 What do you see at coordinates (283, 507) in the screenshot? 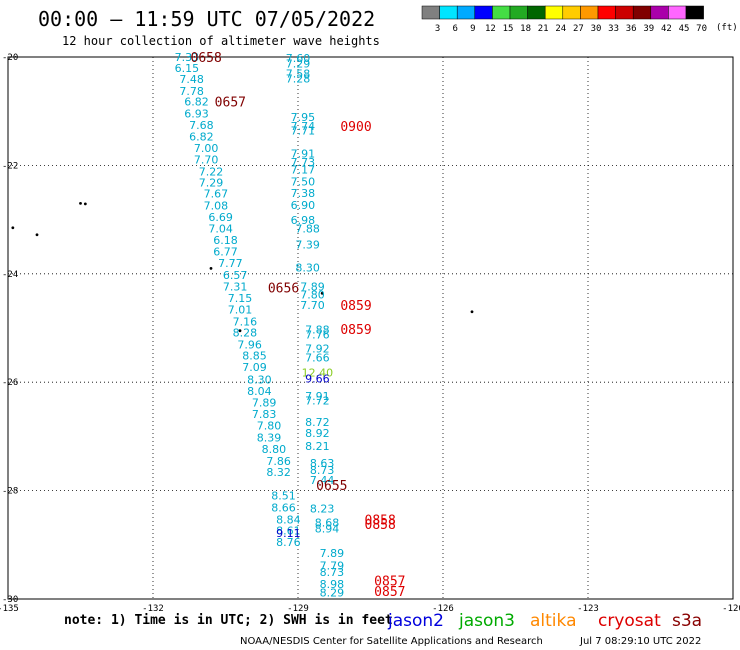
I see `swh-label-jason2: 8.66` at bounding box center [283, 507].